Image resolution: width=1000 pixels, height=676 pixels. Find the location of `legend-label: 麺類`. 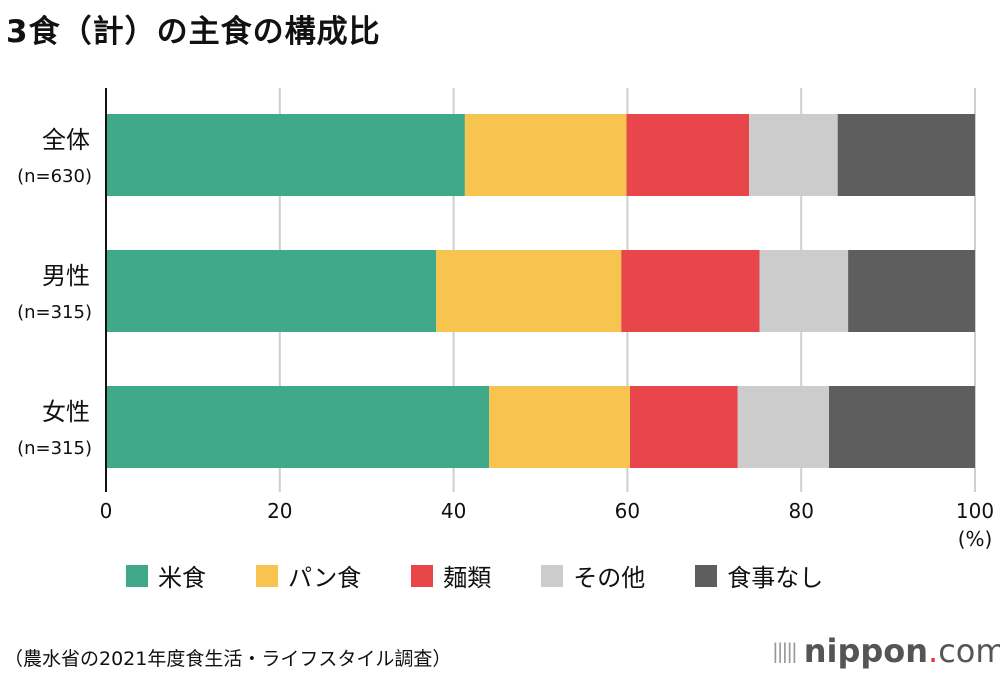

legend-label: 麺類 is located at coordinates (467, 578).